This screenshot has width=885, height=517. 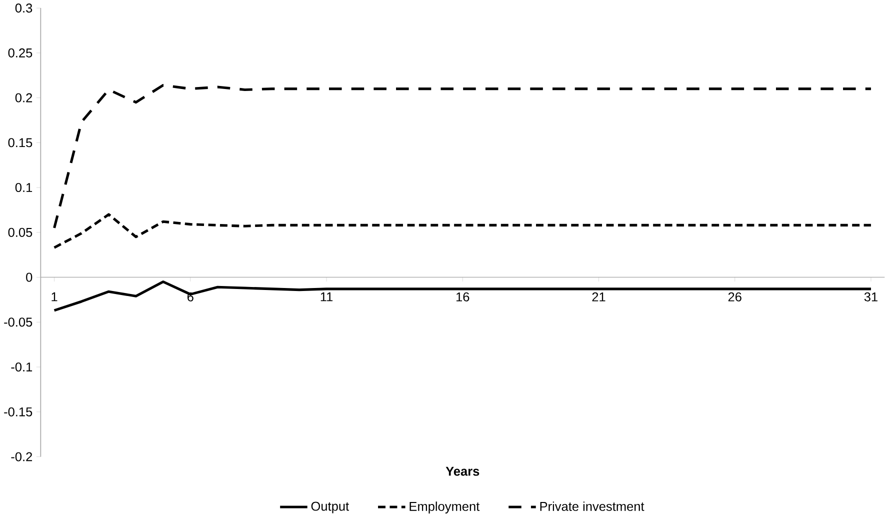 I want to click on y-tick-label: 0.15, so click(x=20, y=143).